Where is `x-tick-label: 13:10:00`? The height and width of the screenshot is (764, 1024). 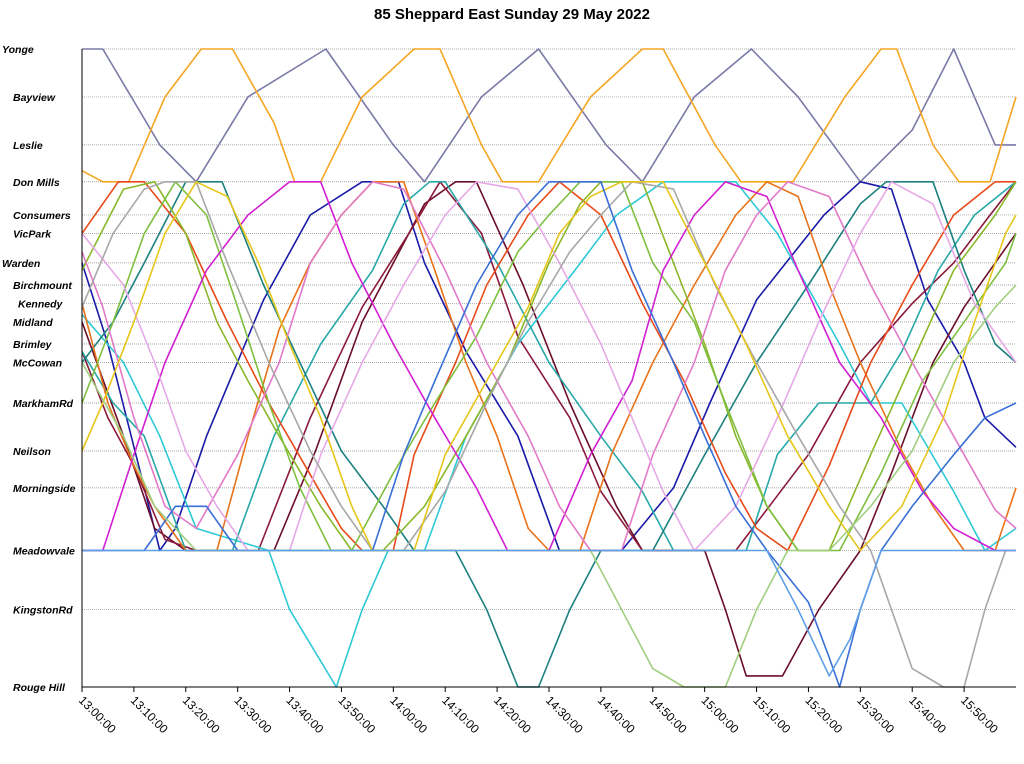 x-tick-label: 13:10:00 is located at coordinates (149, 714).